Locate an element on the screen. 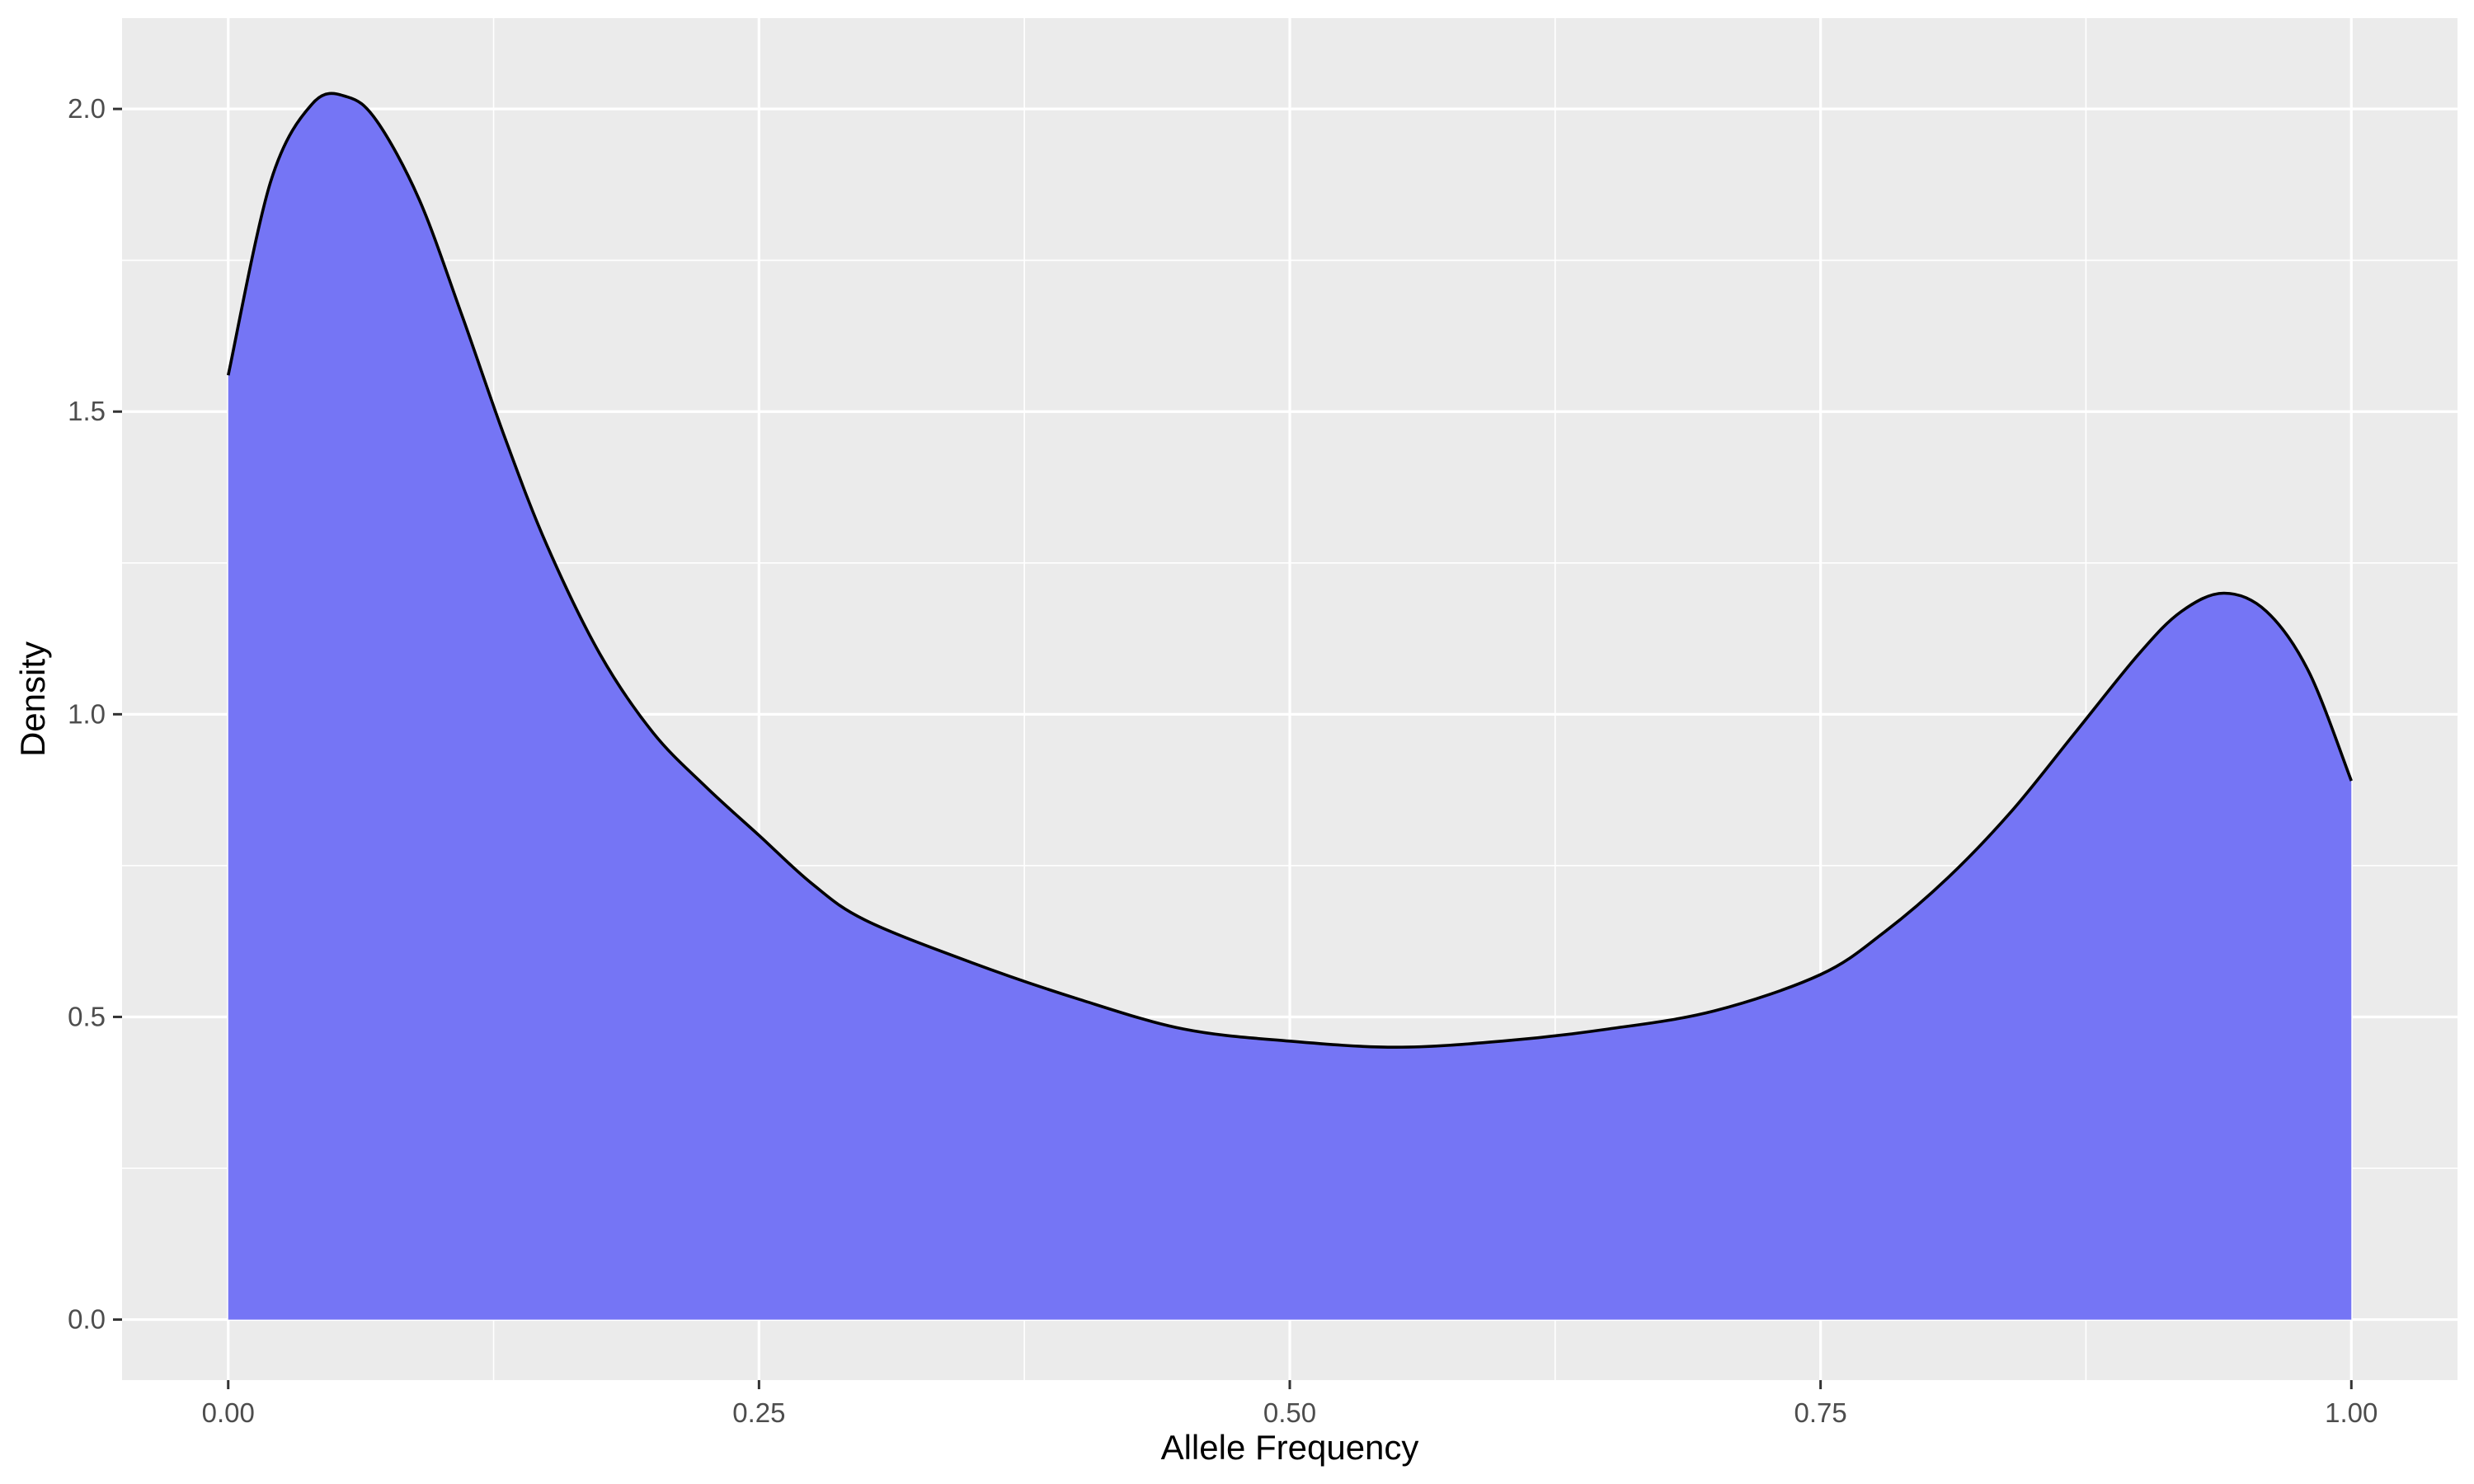  x-tick-label: 0.75 is located at coordinates (1820, 1412).